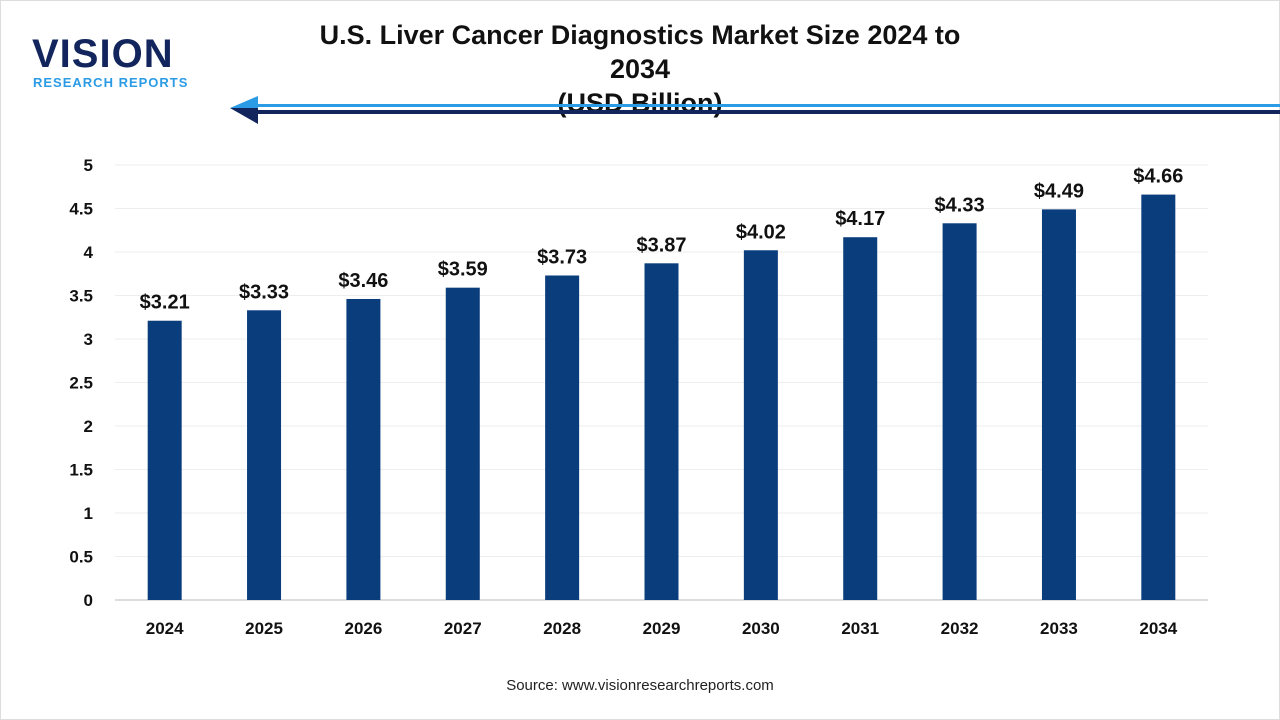 The width and height of the screenshot is (1280, 720). I want to click on x-tick-label: 2026, so click(363, 628).